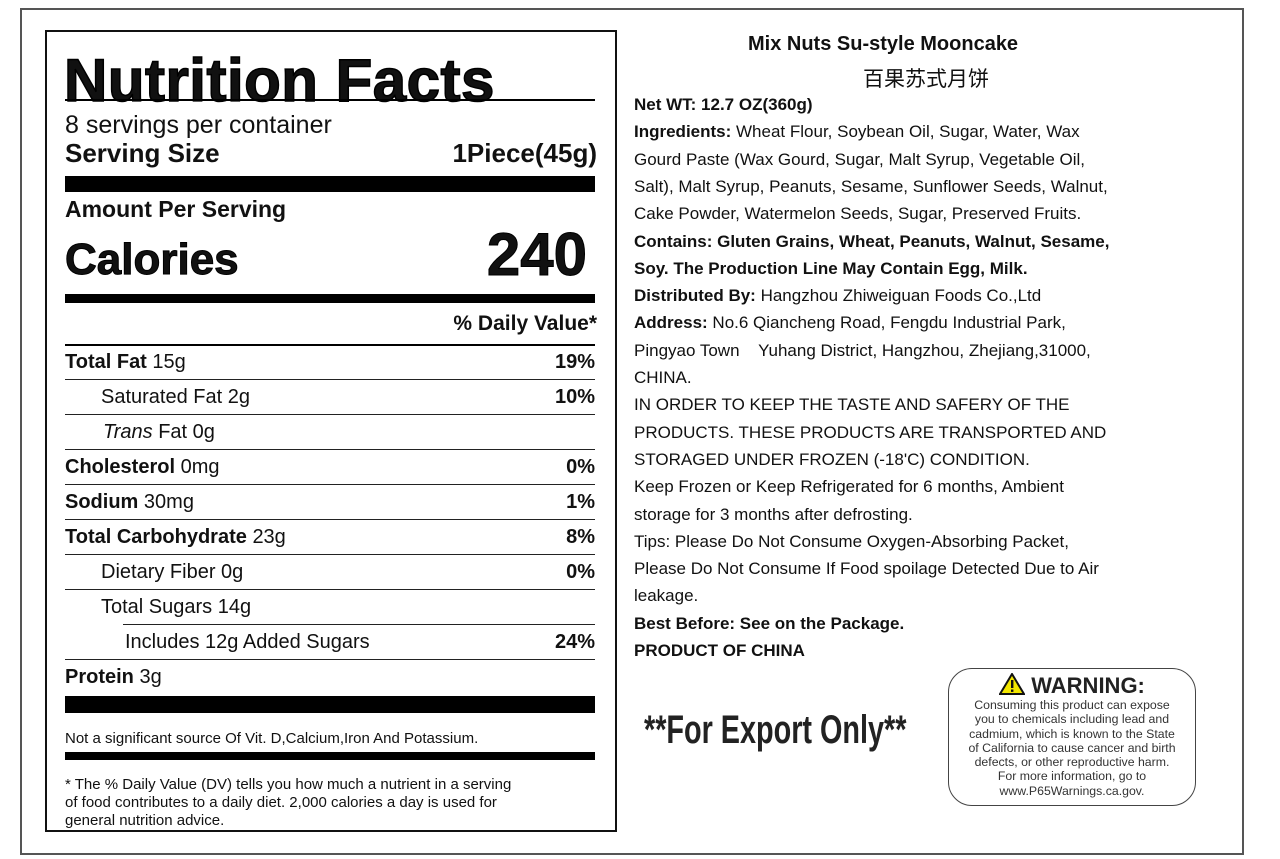 The image size is (1280, 859). What do you see at coordinates (150, 677) in the screenshot?
I see `nutrient-amount: 3g` at bounding box center [150, 677].